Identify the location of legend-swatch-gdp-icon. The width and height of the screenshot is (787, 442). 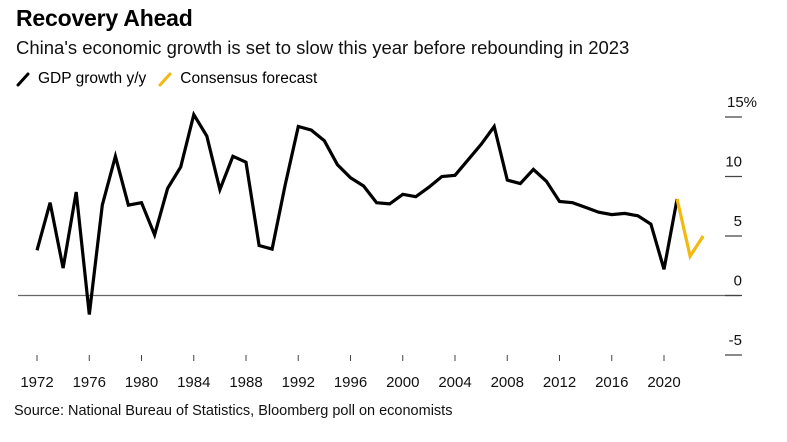
(23, 79).